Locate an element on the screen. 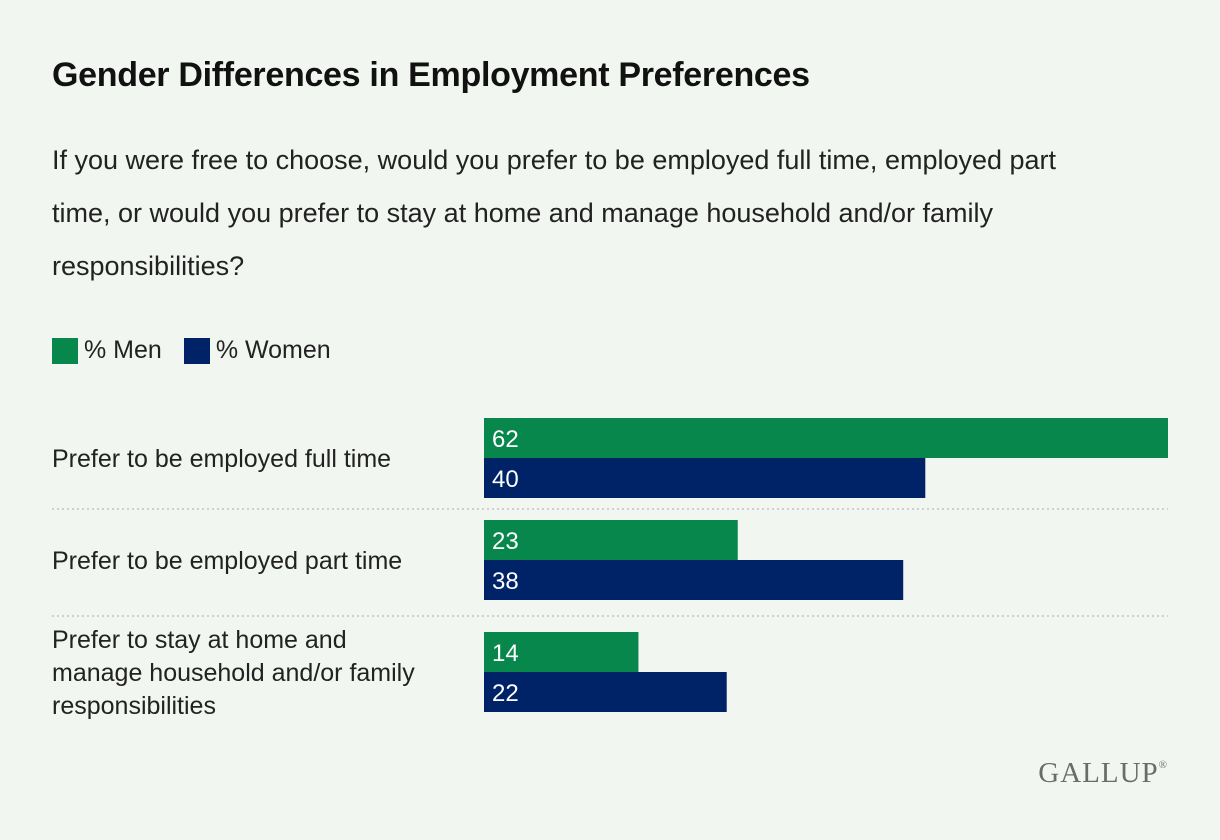  category-label: Prefer to be employed full time is located at coordinates (221, 459).